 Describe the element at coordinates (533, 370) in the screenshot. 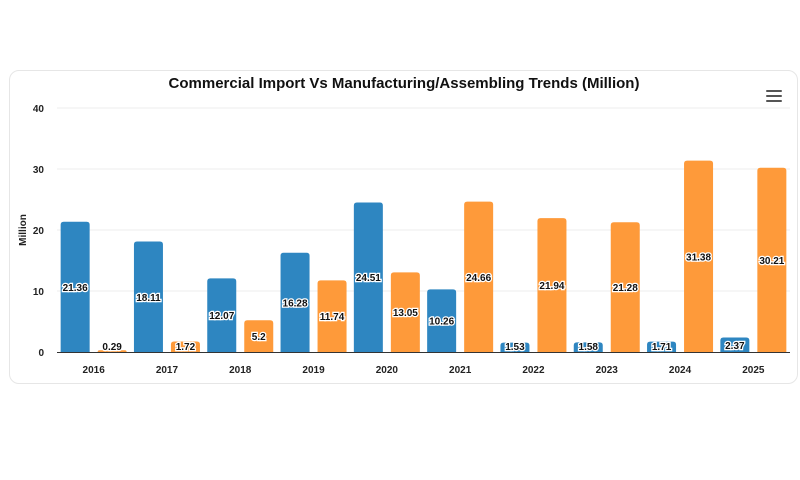

I see `x-tick-label: 2022` at that location.